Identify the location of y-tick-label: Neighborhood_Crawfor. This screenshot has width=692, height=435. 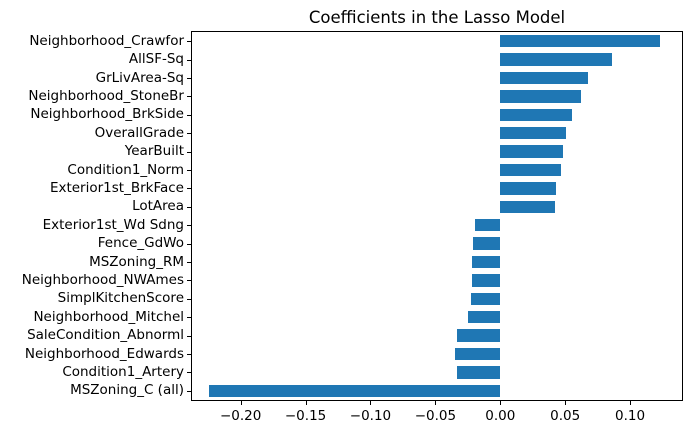
(106, 40).